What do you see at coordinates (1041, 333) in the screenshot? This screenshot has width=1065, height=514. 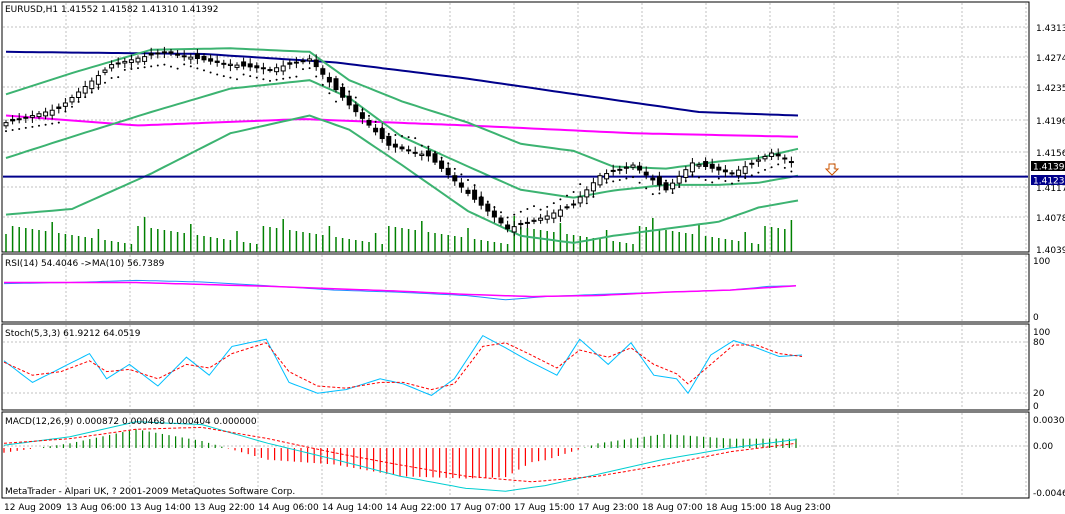 I see `stoch-axis-label: 100` at bounding box center [1041, 333].